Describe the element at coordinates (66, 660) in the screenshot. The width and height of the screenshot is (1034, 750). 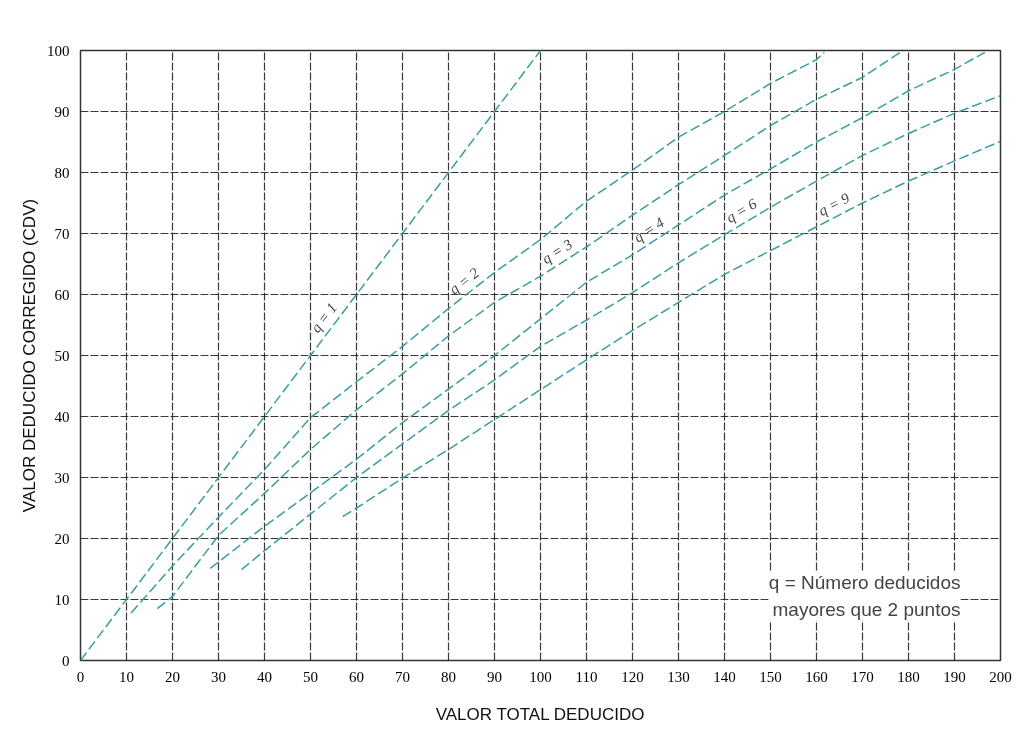
I see `y-tick-label: 0` at that location.